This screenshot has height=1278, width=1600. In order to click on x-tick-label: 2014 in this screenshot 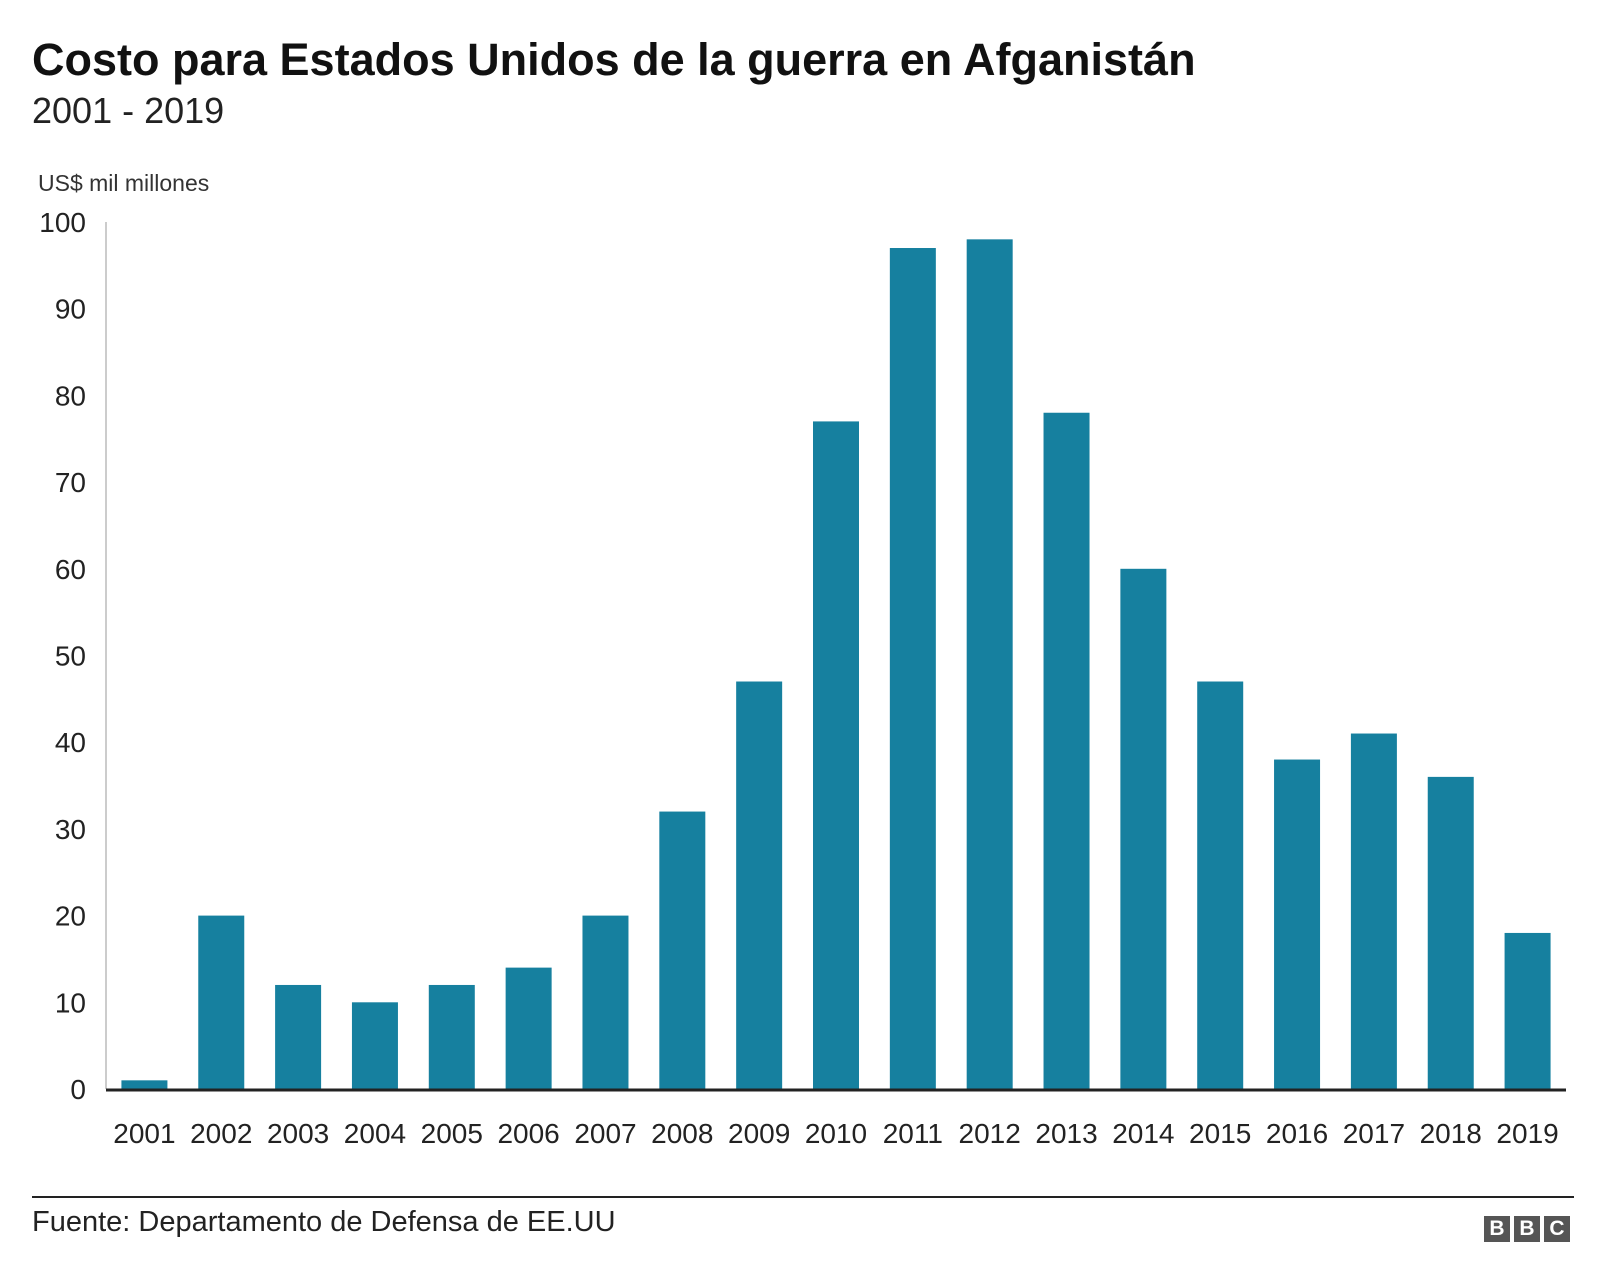, I will do `click(1143, 1133)`.